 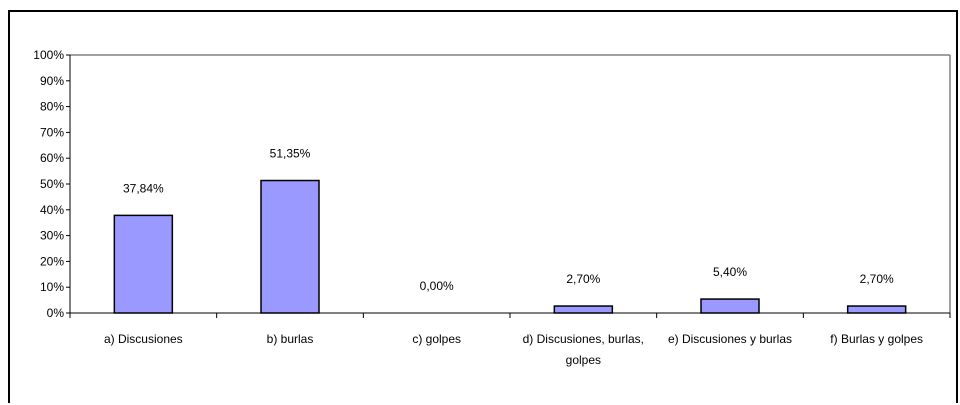 I want to click on y-tick-label: 80%, so click(x=52, y=107).